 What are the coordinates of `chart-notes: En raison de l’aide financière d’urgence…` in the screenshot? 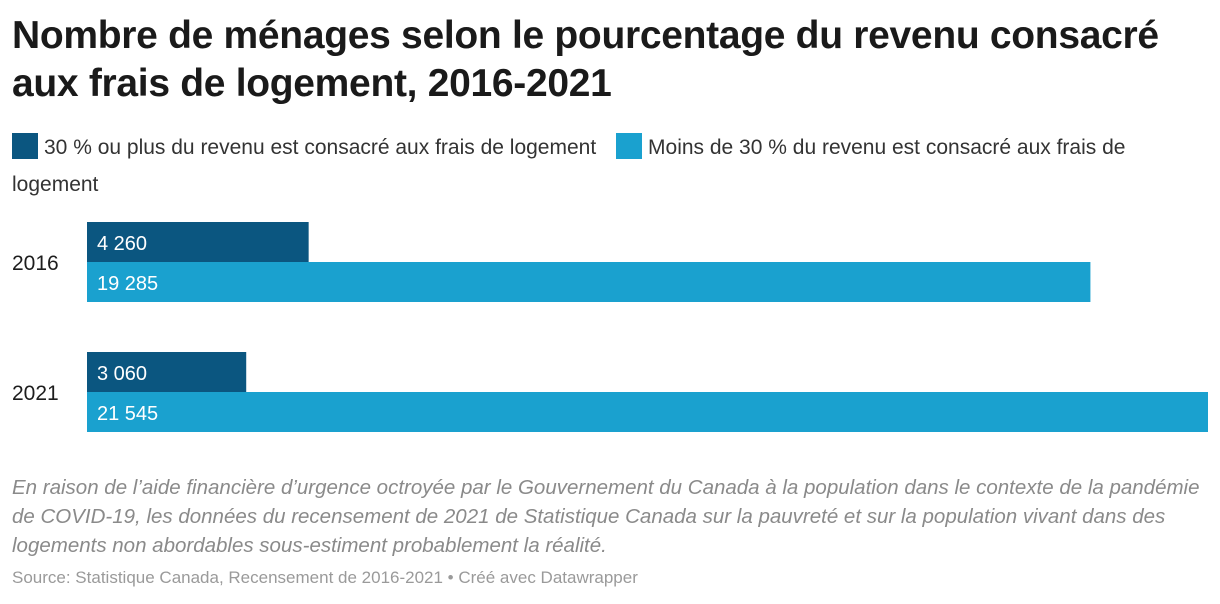 It's located at (606, 516).